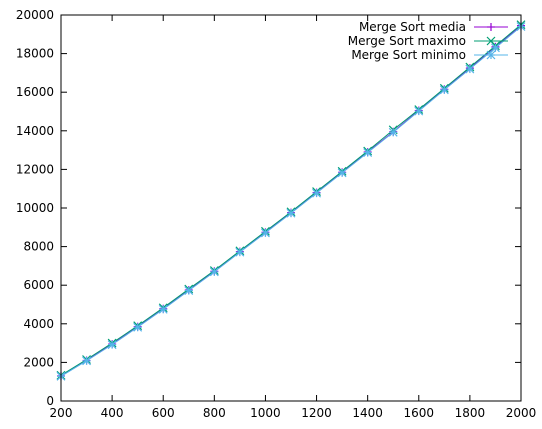 The image size is (542, 429). I want to click on y-tick-label: 16000, so click(35, 92).